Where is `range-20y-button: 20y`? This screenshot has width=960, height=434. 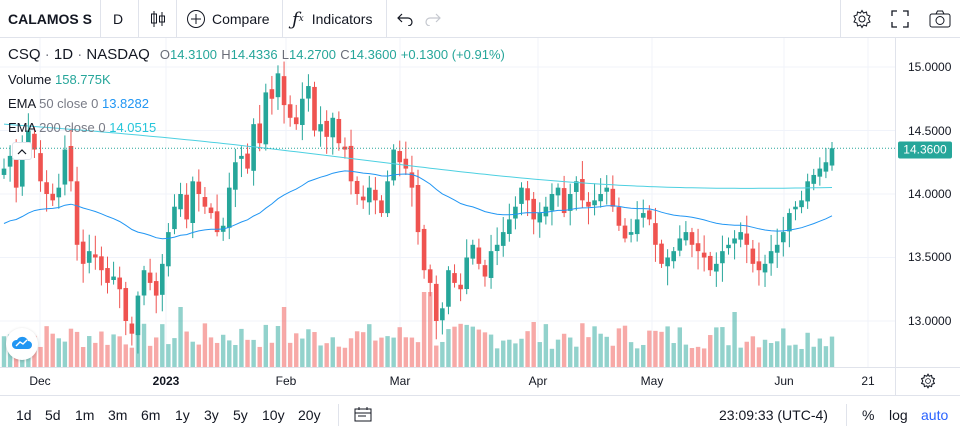 range-20y-button: 20y is located at coordinates (309, 415).